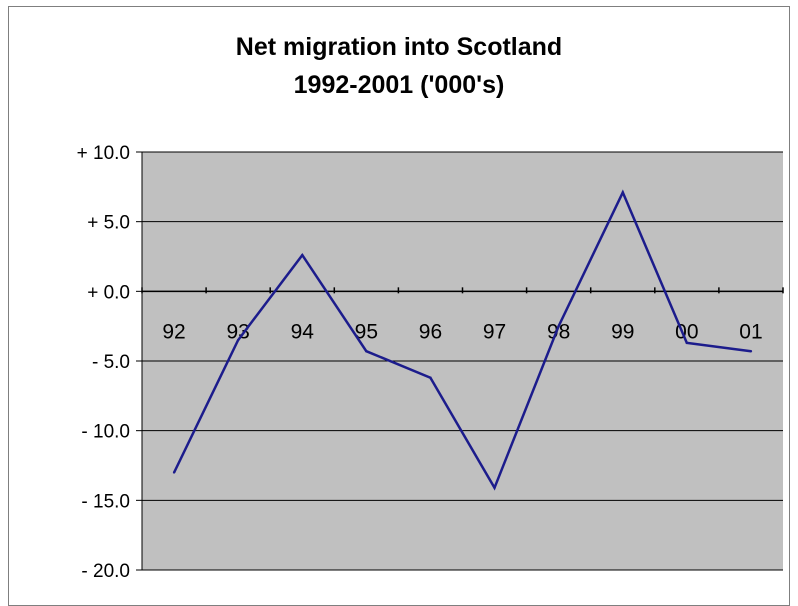 This screenshot has height=606, width=798. What do you see at coordinates (108, 223) in the screenshot?
I see `y-tick-label: + 5.0` at bounding box center [108, 223].